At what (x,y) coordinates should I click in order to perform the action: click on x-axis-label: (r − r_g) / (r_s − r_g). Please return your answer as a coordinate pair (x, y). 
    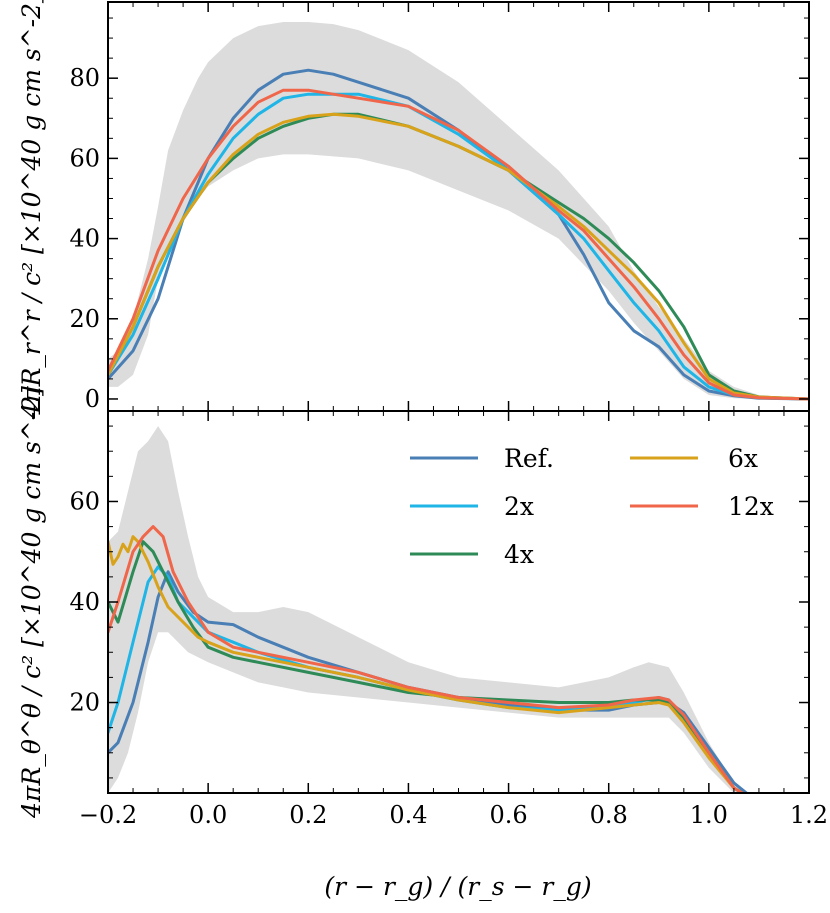
    Looking at the image, I should click on (457, 886).